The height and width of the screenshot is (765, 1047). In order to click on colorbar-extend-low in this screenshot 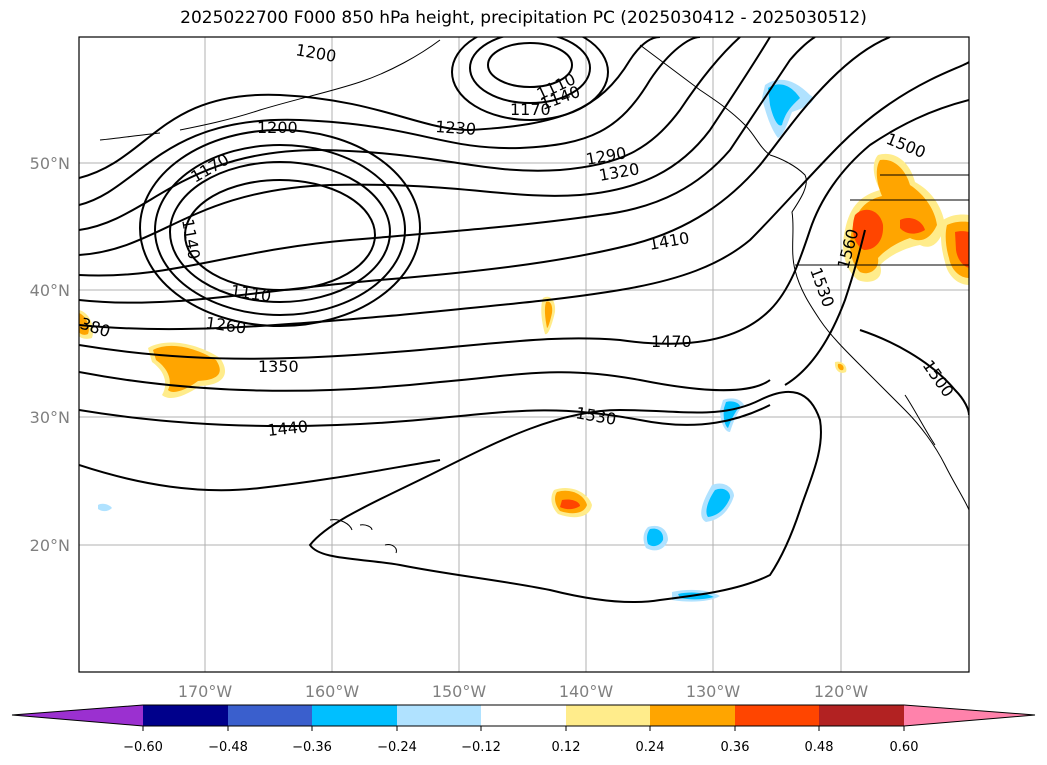, I will do `click(77, 715)`.